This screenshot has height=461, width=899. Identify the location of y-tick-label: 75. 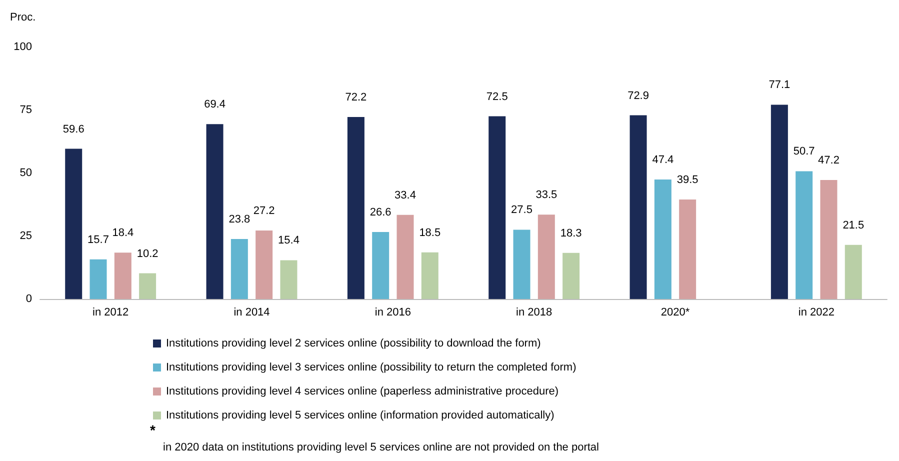
(26, 110).